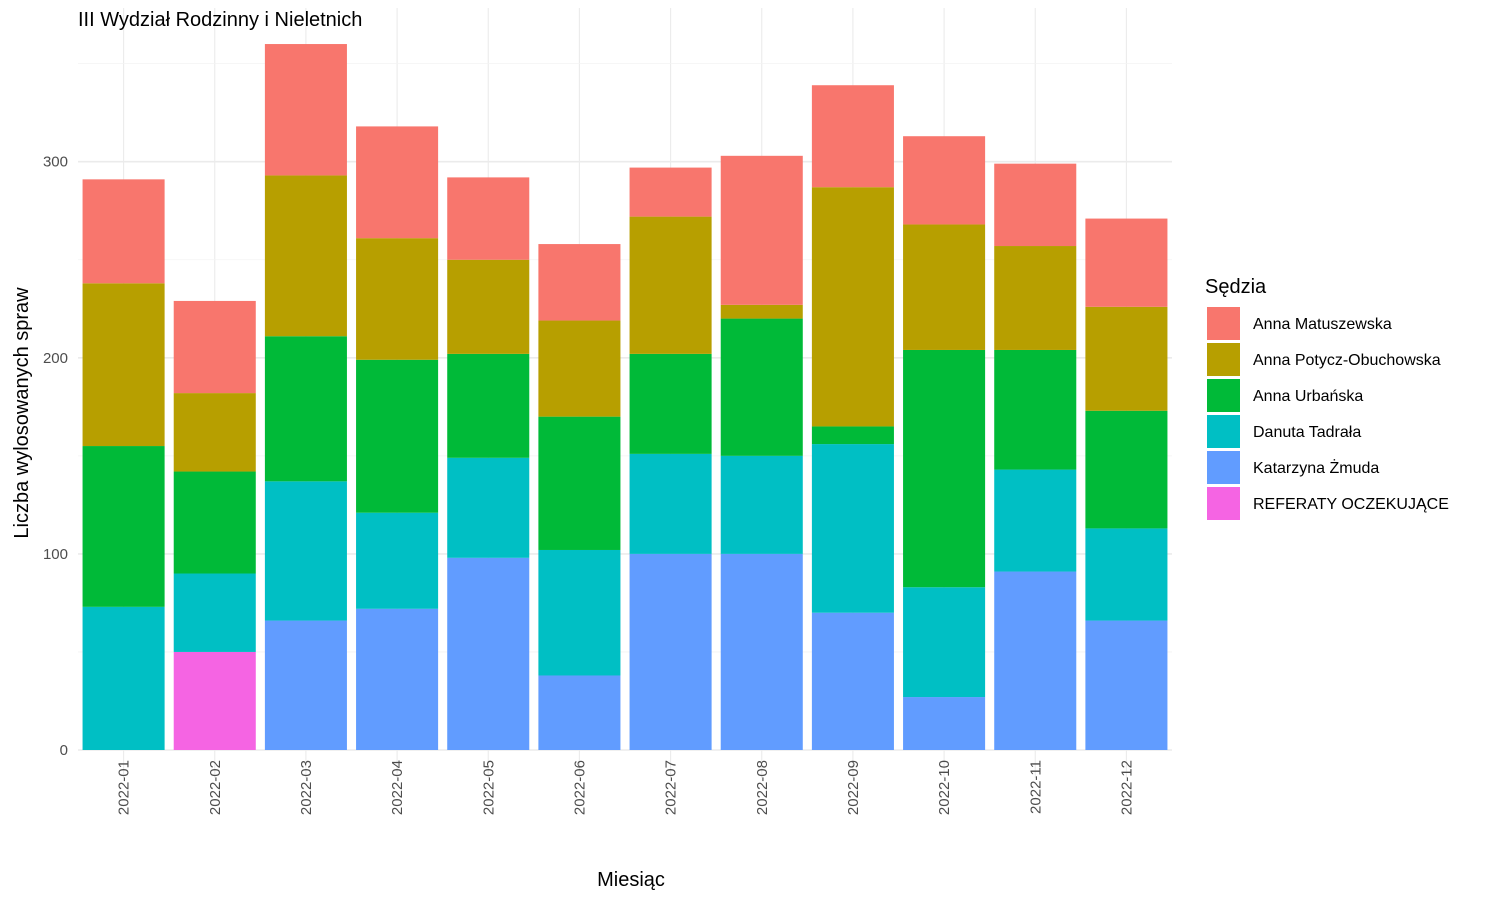 This screenshot has height=900, width=1500. What do you see at coordinates (55, 162) in the screenshot?
I see `y-tick-label: 300` at bounding box center [55, 162].